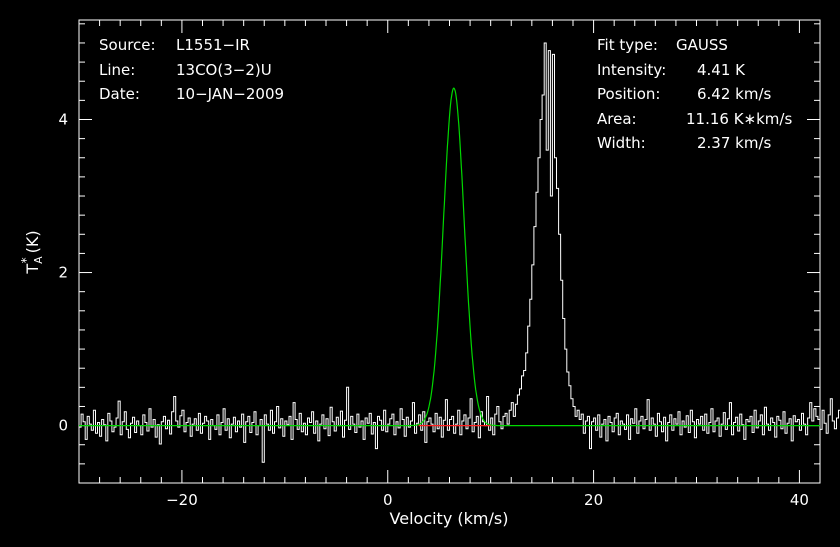 This screenshot has height=547, width=840. Describe the element at coordinates (63, 273) in the screenshot. I see `y-tick-label: 2` at that location.